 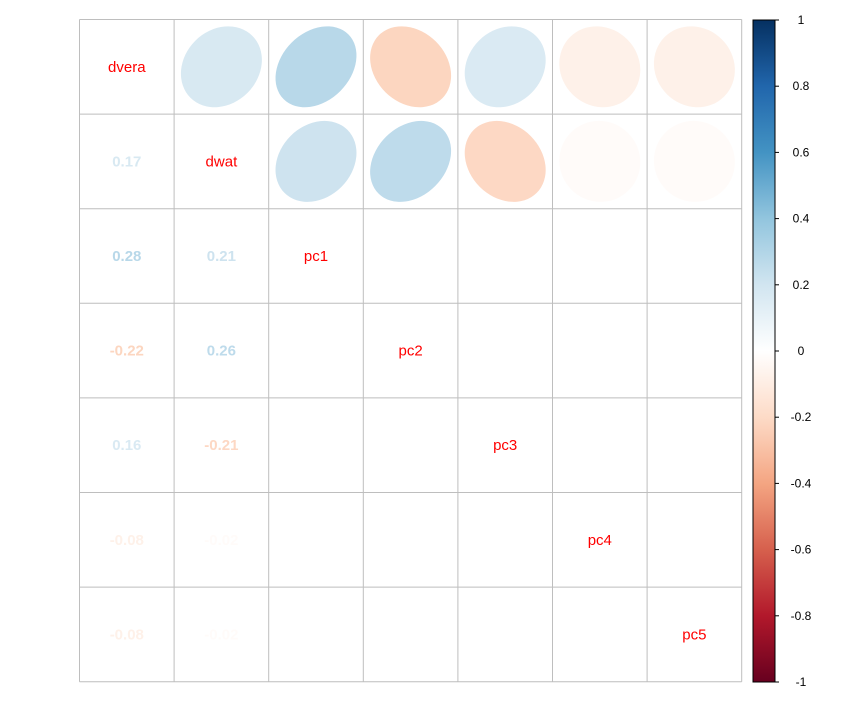 I want to click on ellipse-dvera-pc4, so click(x=600, y=67).